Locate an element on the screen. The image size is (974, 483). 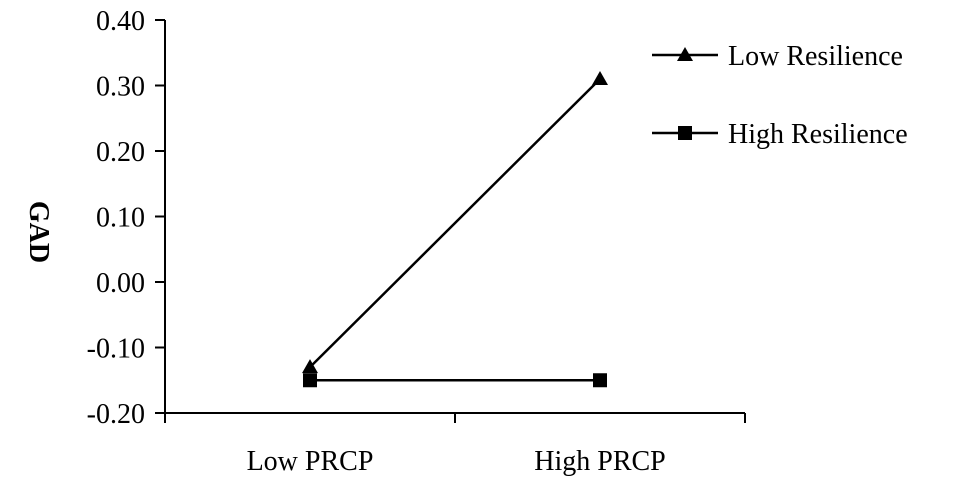
y-axis-ticks: 0.40 0.30 0.20 0.10 0.00 -0.10 -0.20 is located at coordinates (126, 218).